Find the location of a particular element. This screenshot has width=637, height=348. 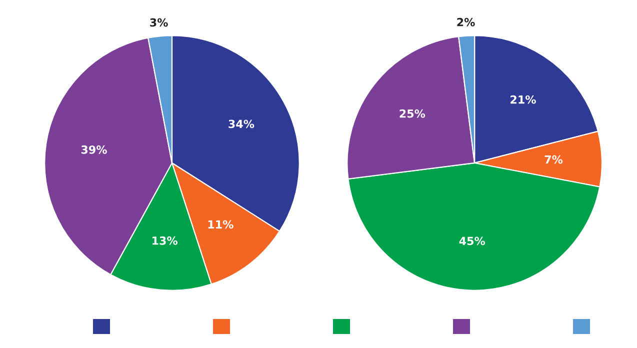

data-label: 7% is located at coordinates (553, 159).